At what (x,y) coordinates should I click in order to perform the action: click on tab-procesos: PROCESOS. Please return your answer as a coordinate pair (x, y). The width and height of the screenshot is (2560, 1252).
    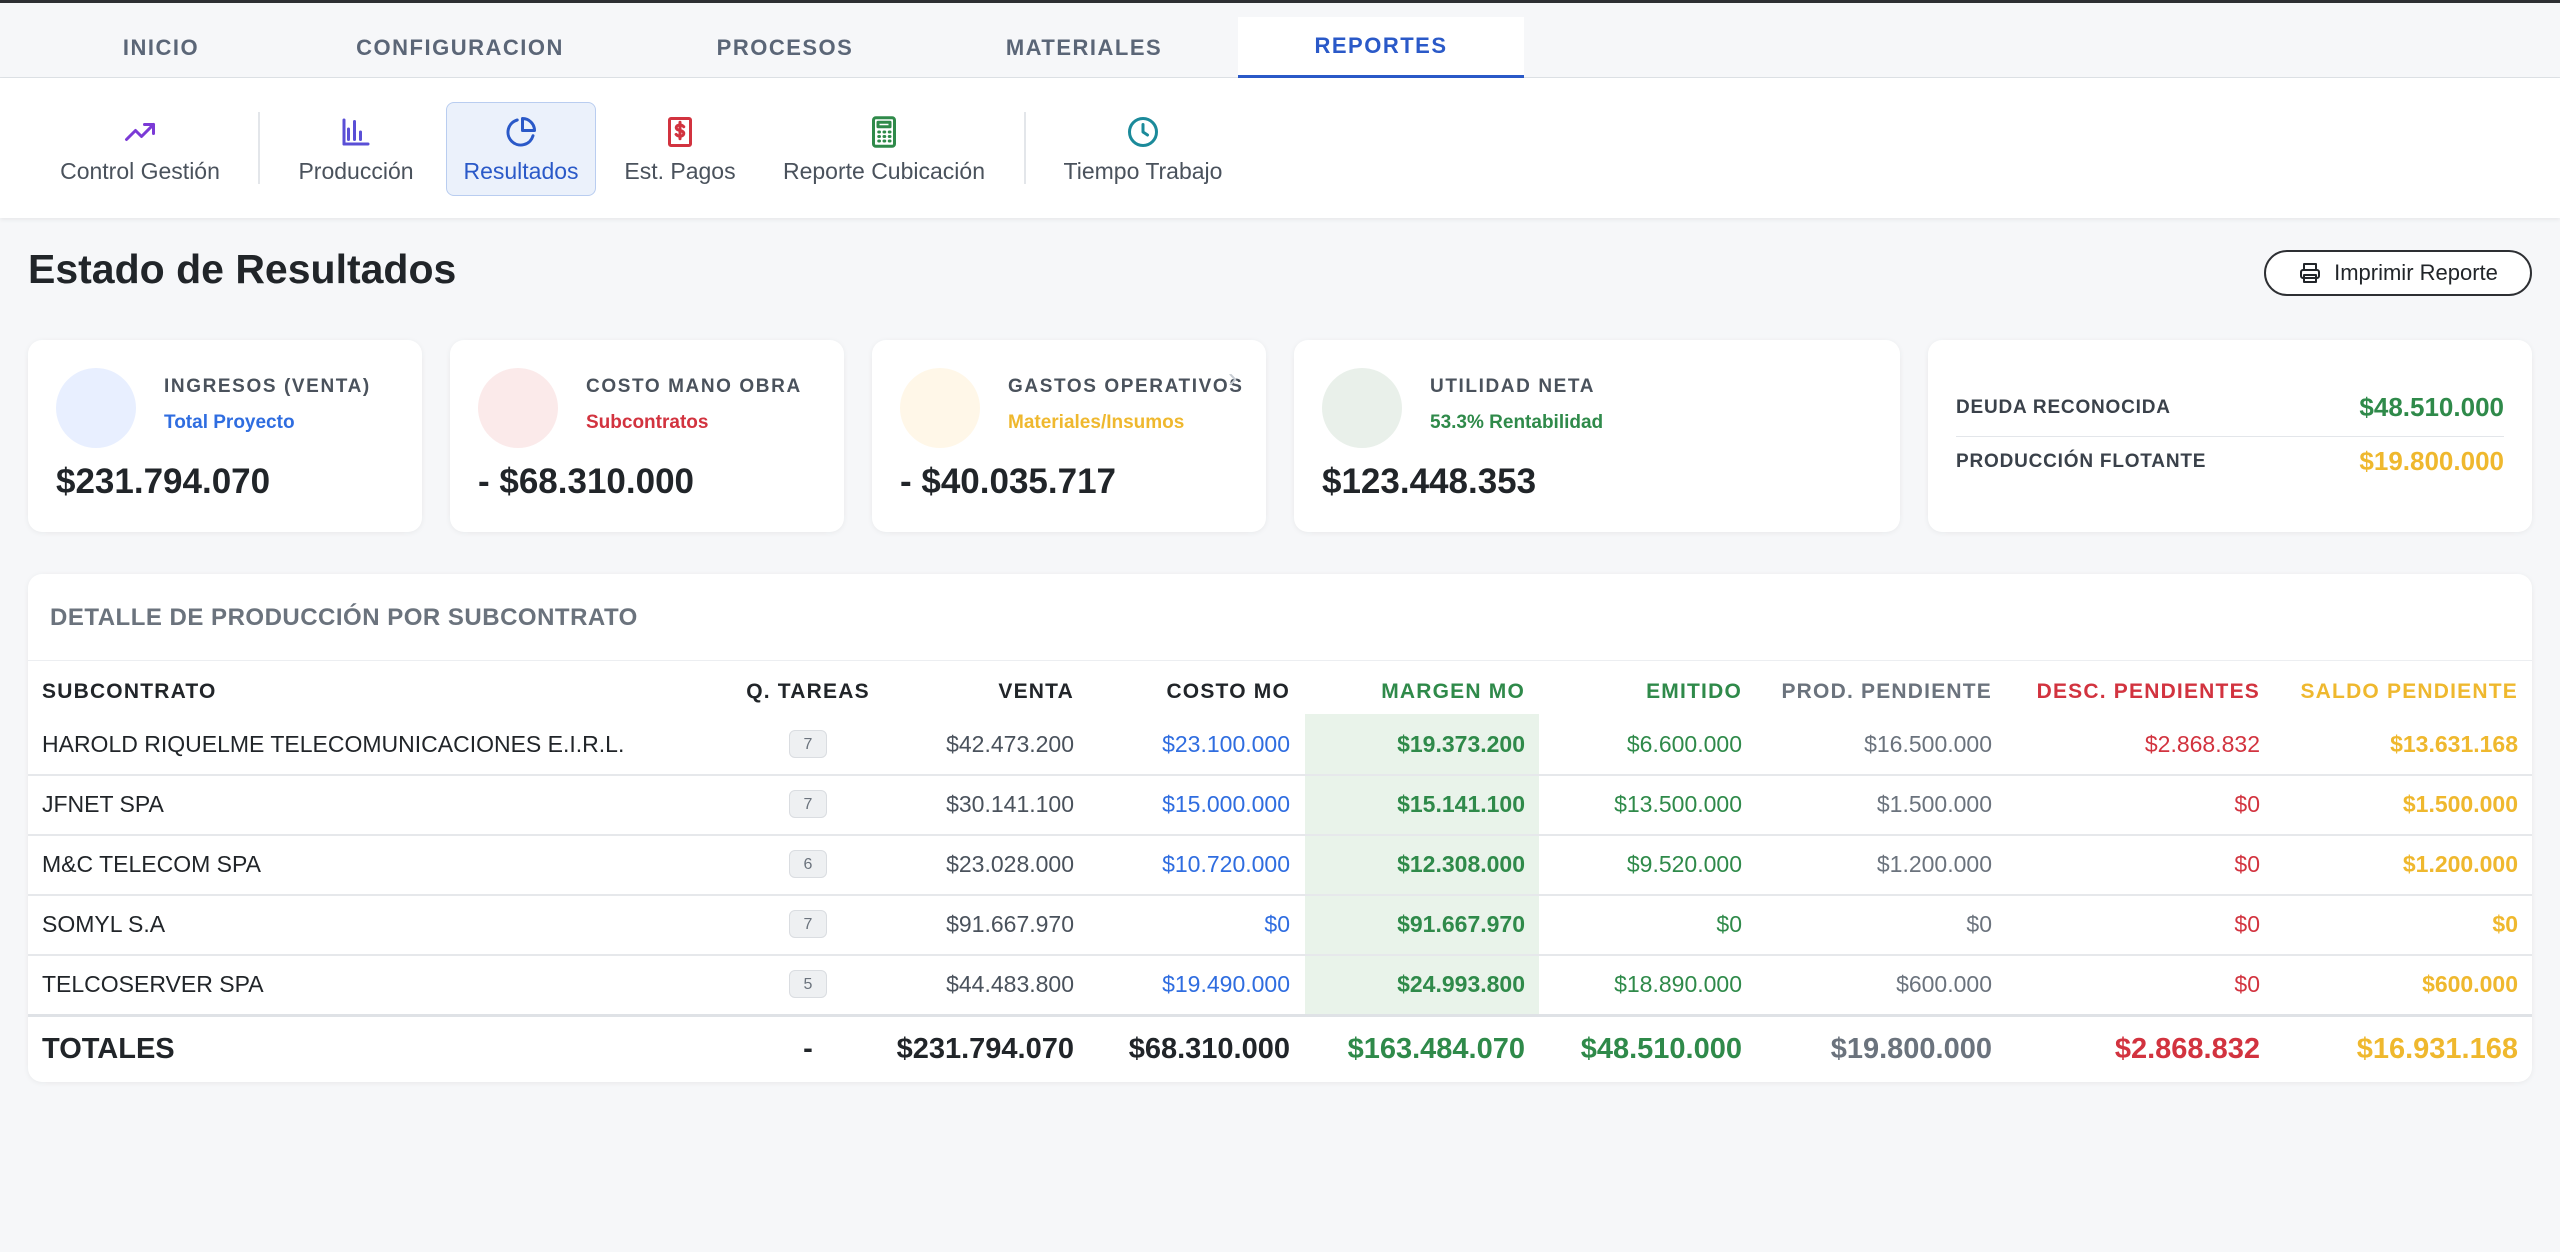
    Looking at the image, I should click on (785, 47).